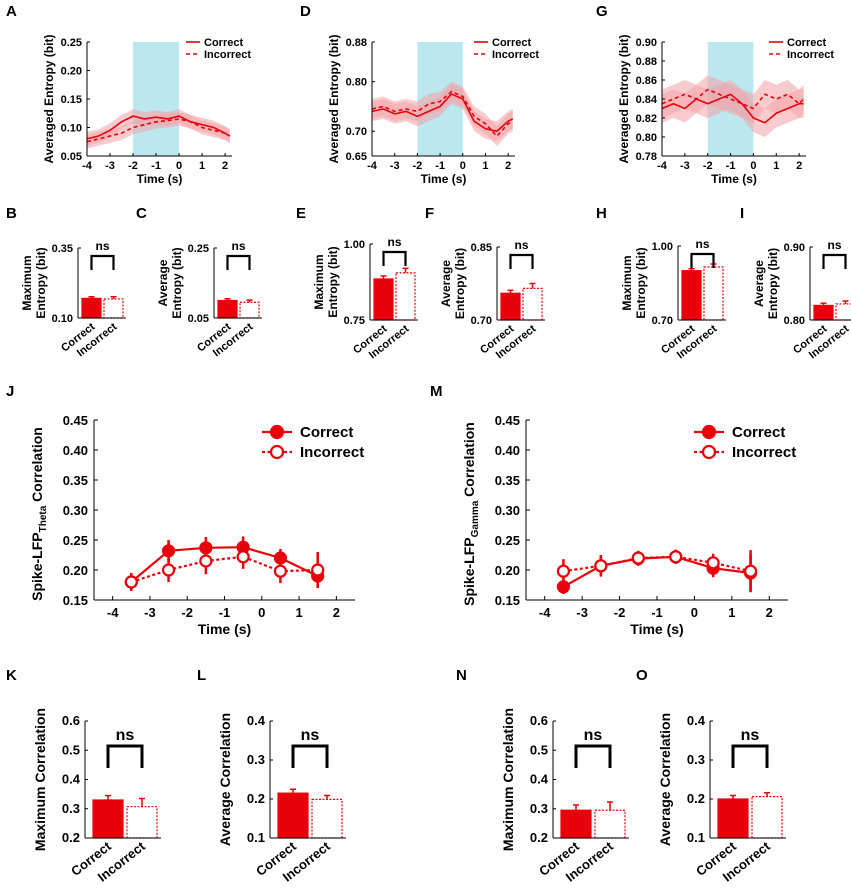  I want to click on y-tick-label: 0.05, so click(198, 319).